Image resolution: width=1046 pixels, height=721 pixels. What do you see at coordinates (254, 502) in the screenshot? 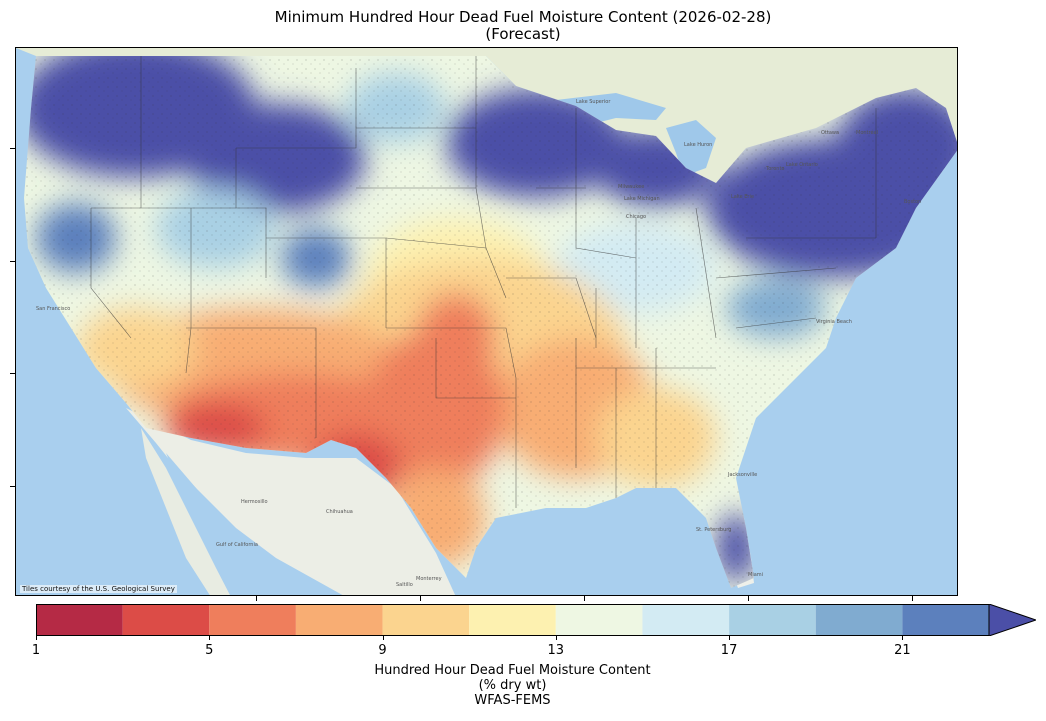
I see `label-hermosillo: Hermosillo` at bounding box center [254, 502].